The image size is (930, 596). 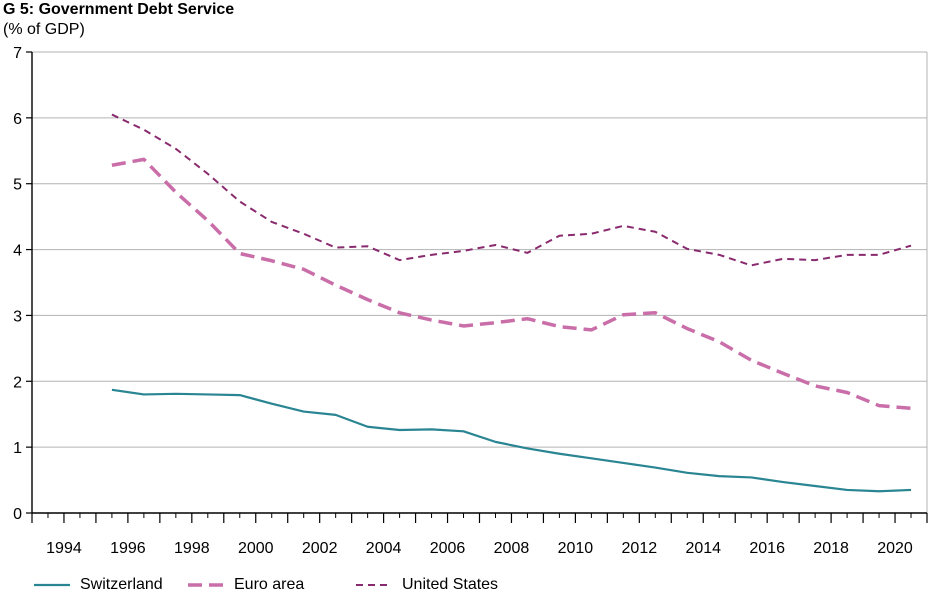 I want to click on legend-label-switzerland: Switzerland, so click(x=121, y=584).